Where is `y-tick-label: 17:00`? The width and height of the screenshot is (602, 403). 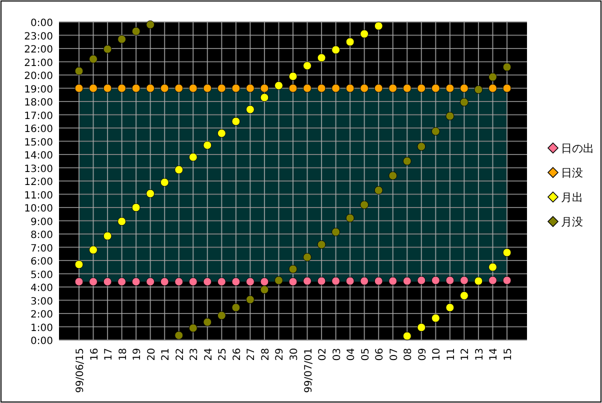
y-tick-label: 17:00 is located at coordinates (38, 116).